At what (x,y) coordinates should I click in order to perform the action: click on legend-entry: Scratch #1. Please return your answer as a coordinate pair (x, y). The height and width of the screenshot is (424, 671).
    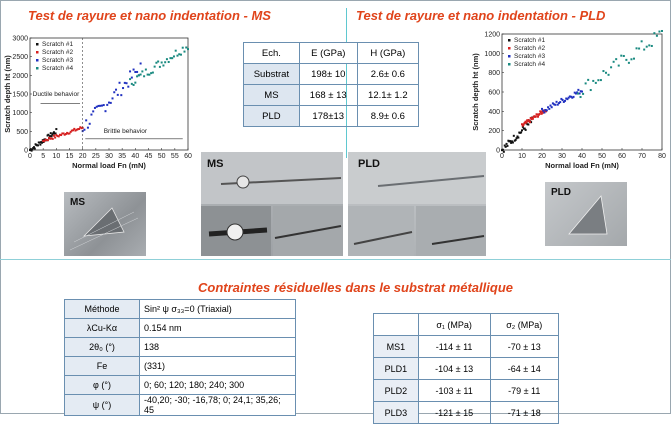
    Looking at the image, I should click on (529, 40).